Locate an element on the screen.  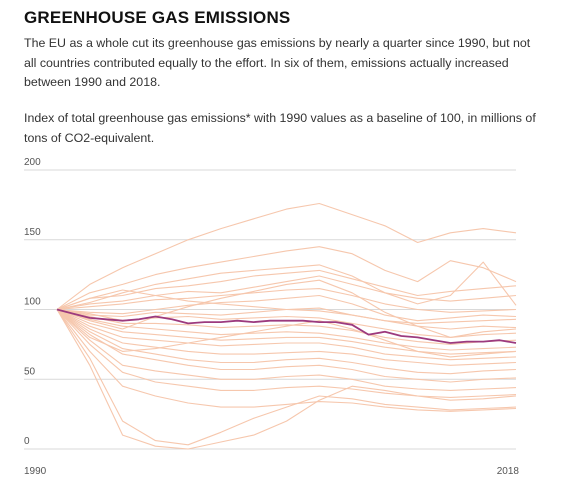
y-tick-label: 200 is located at coordinates (32, 162).